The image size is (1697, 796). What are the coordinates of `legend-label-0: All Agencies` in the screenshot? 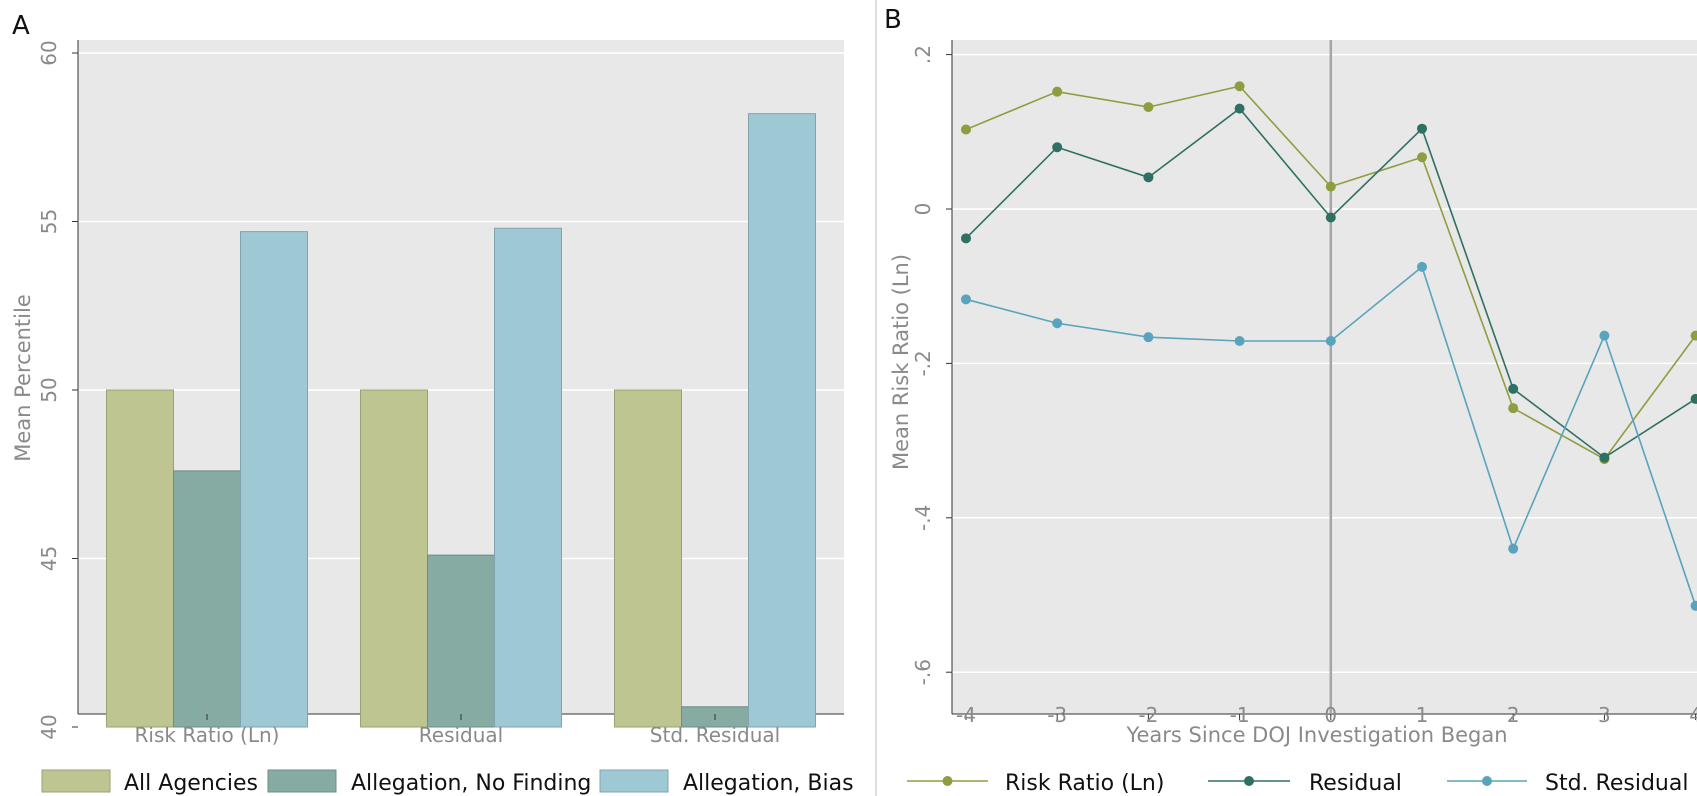 It's located at (191, 783).